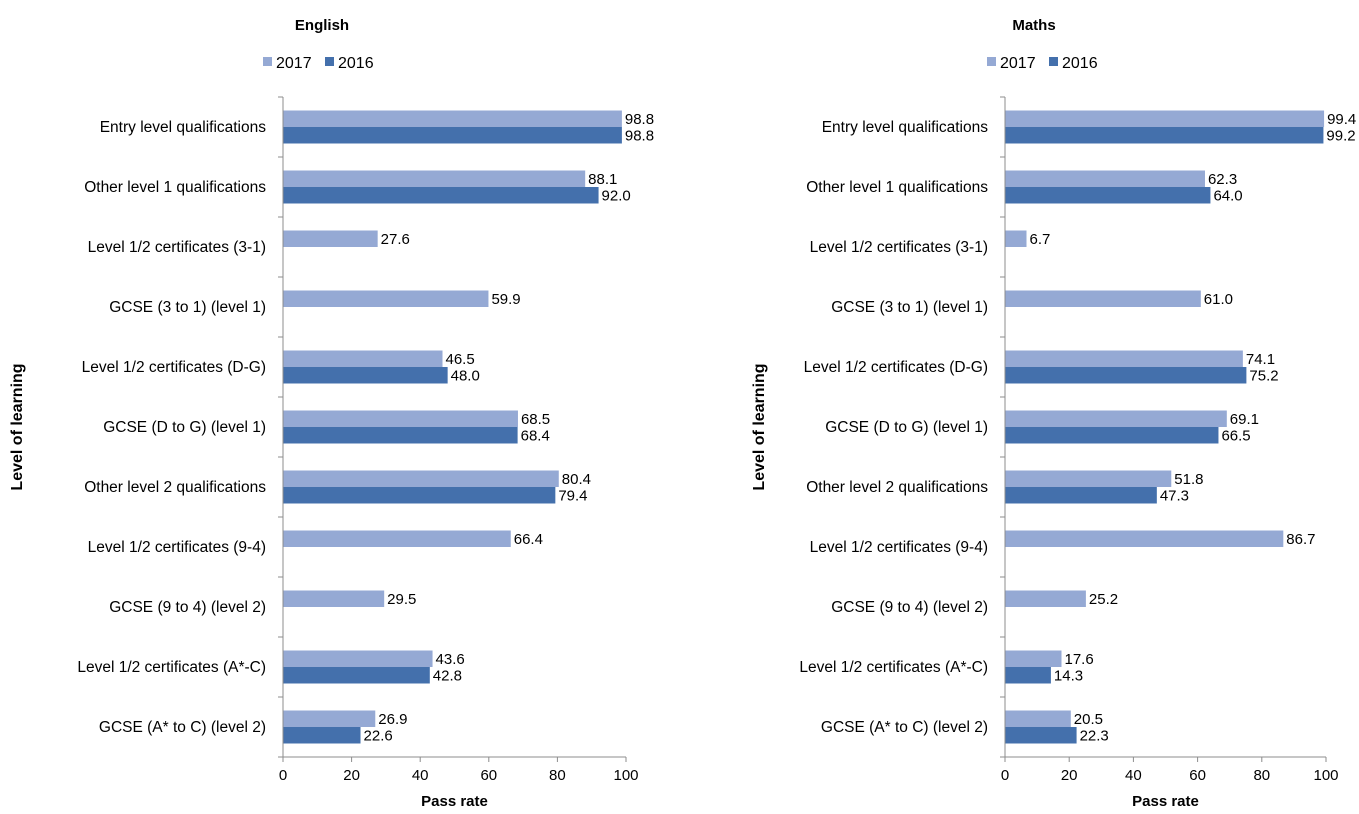  What do you see at coordinates (267, 61) in the screenshot?
I see `english-legend-swatch-2017` at bounding box center [267, 61].